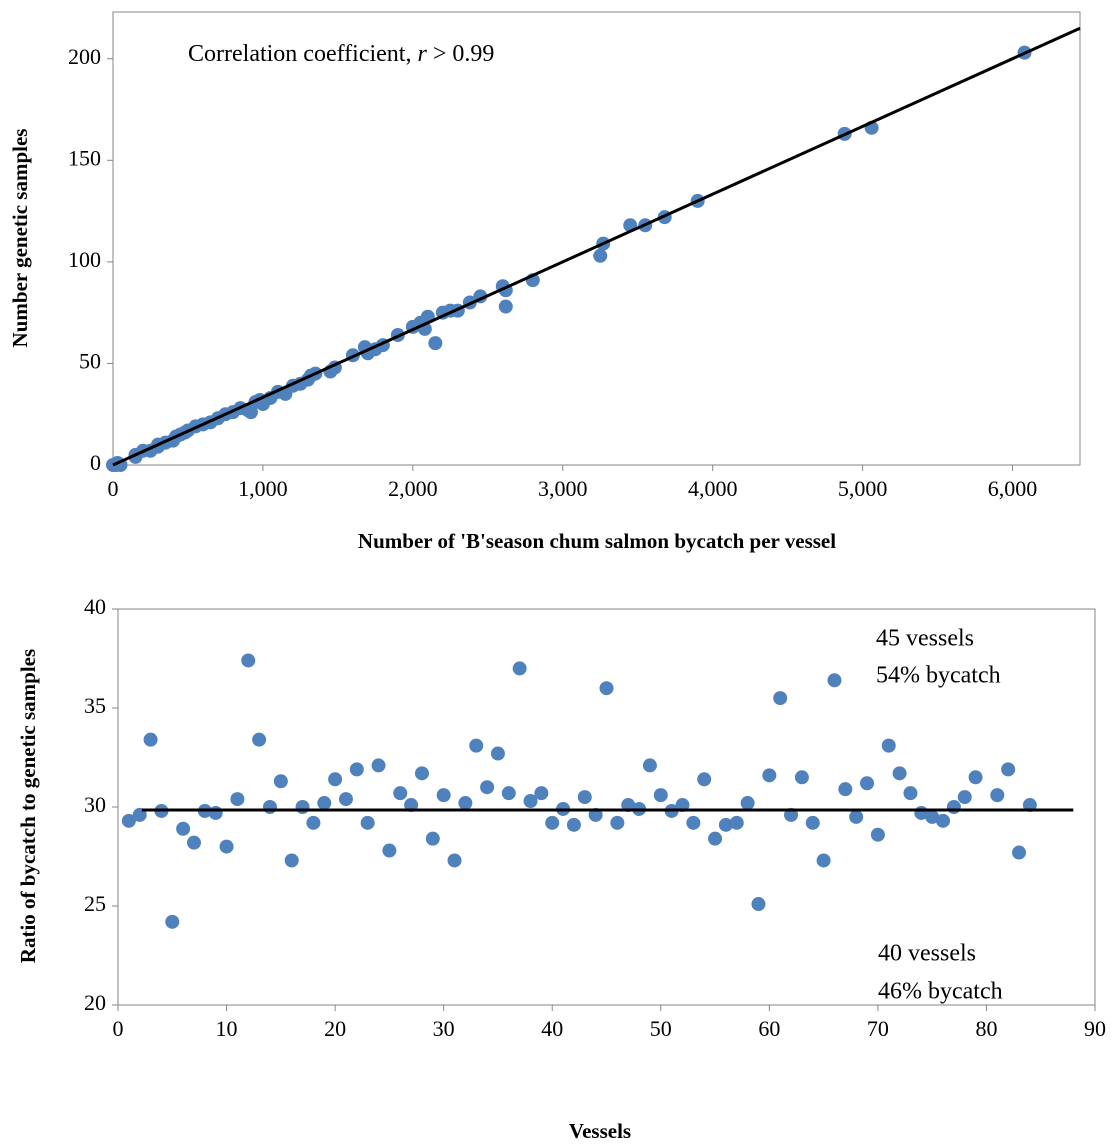 Image resolution: width=1112 pixels, height=1147 pixels. Describe the element at coordinates (1095, 1028) in the screenshot. I see `x-tick-label: 90` at that location.